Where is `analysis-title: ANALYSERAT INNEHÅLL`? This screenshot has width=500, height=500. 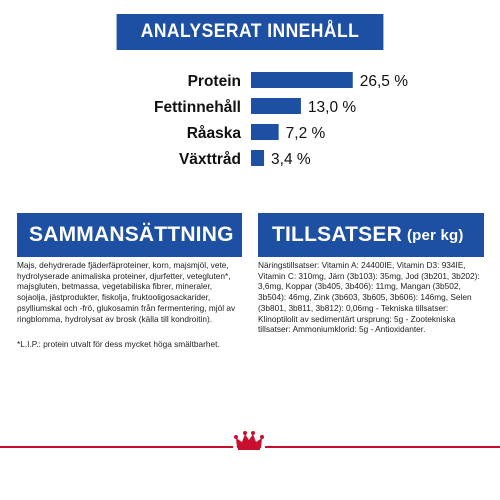
analysis-title: ANALYSERAT INNEHÅLL is located at coordinates (250, 32).